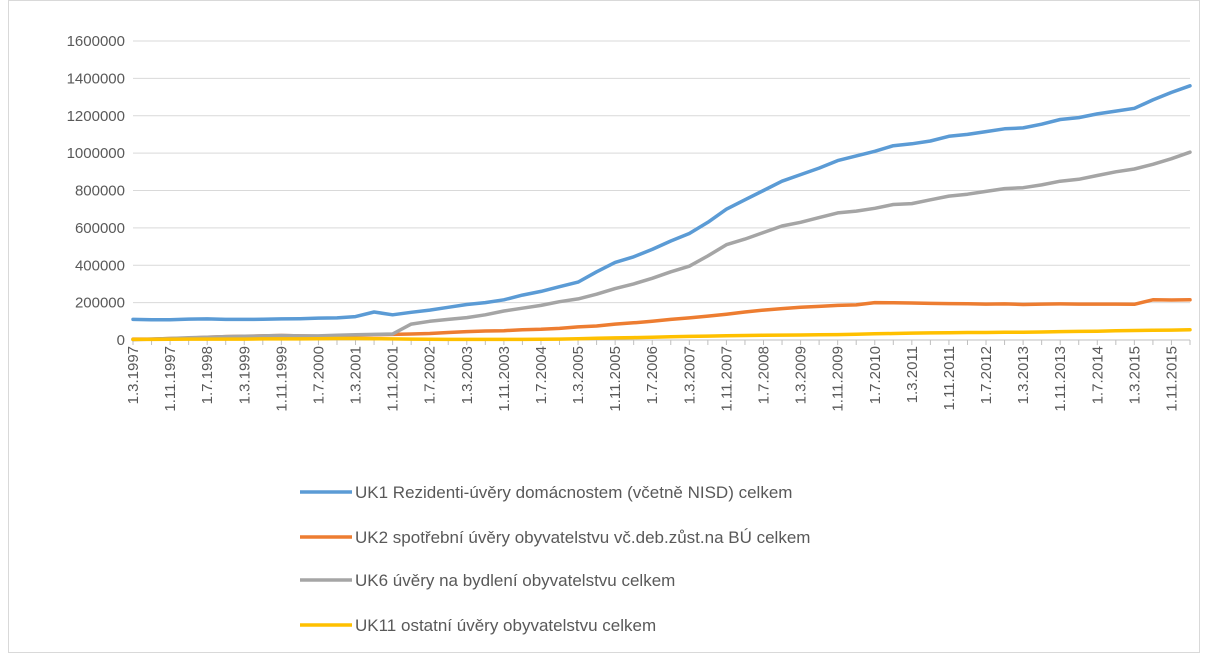  I want to click on x-tick-label: 1.7.2010, so click(875, 375).